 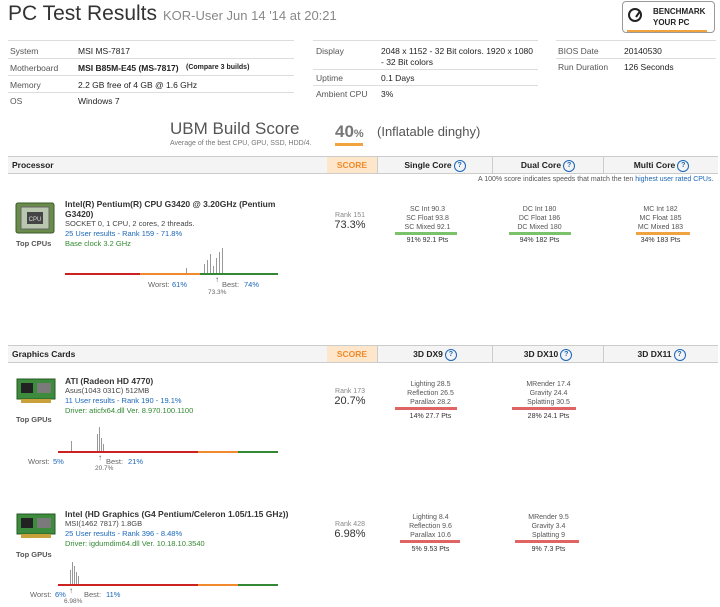 I want to click on gpu-worst-value: 6%, so click(x=60, y=594).